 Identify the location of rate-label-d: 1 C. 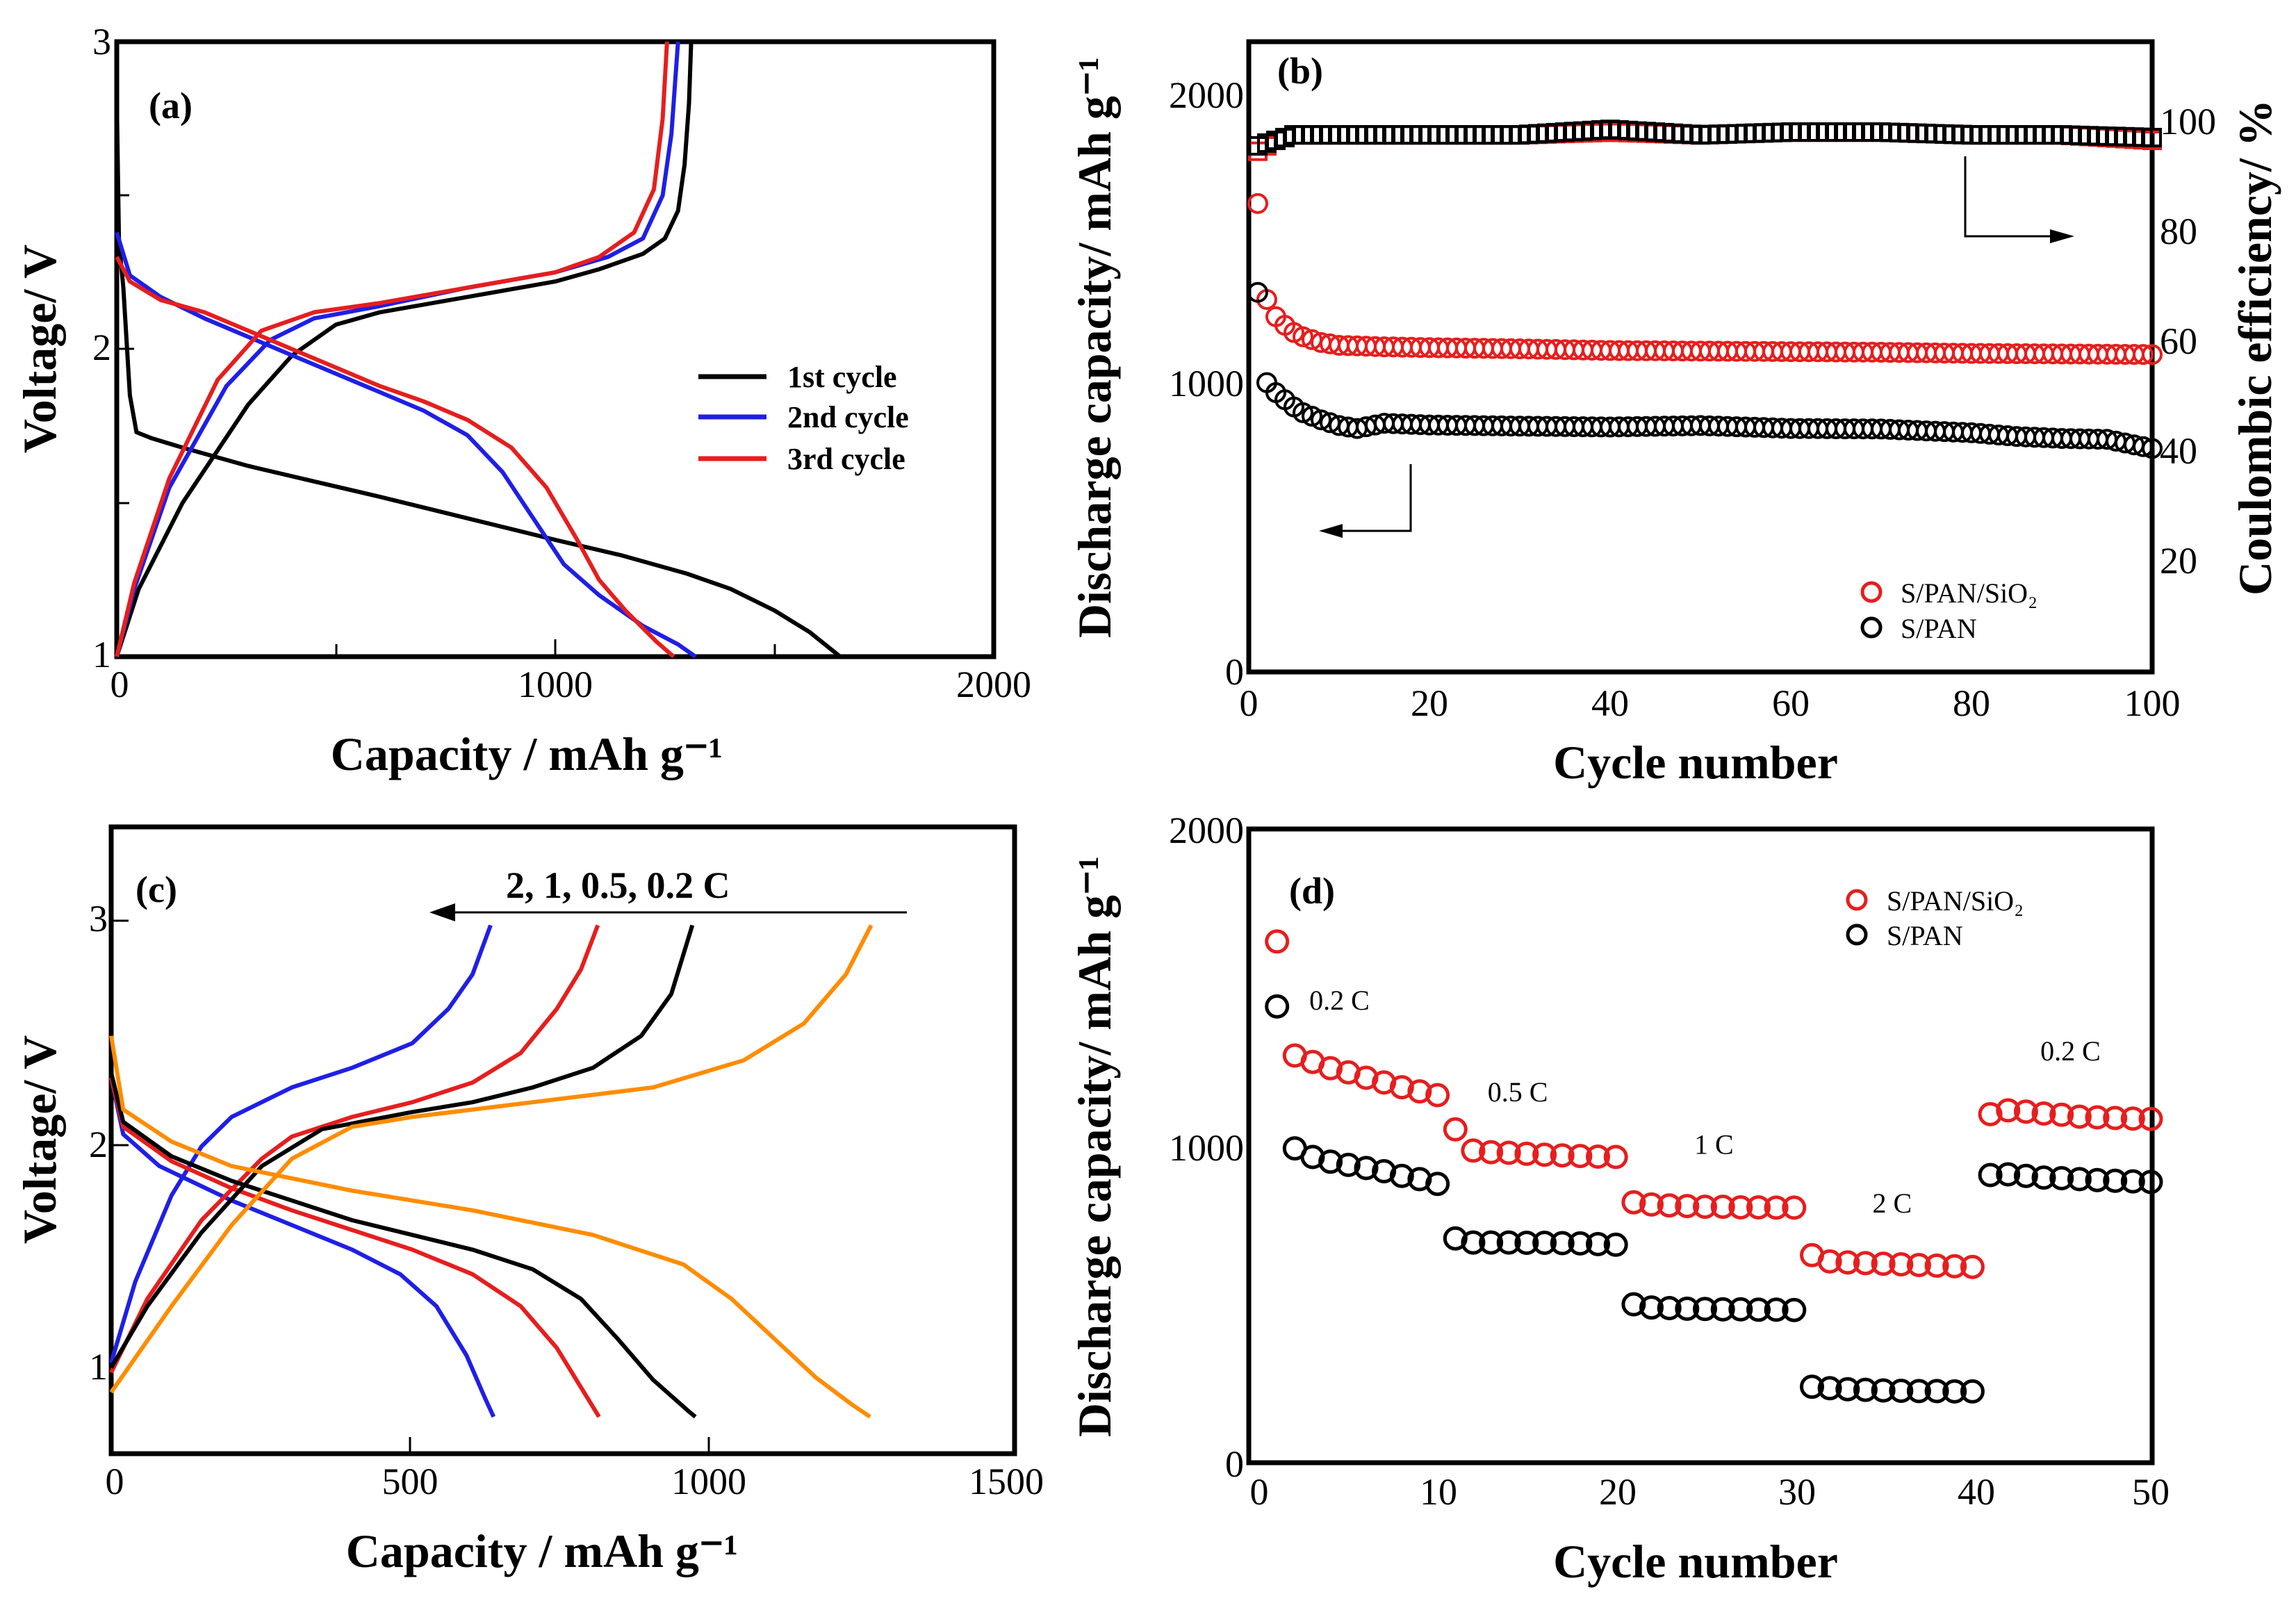
(1714, 1144).